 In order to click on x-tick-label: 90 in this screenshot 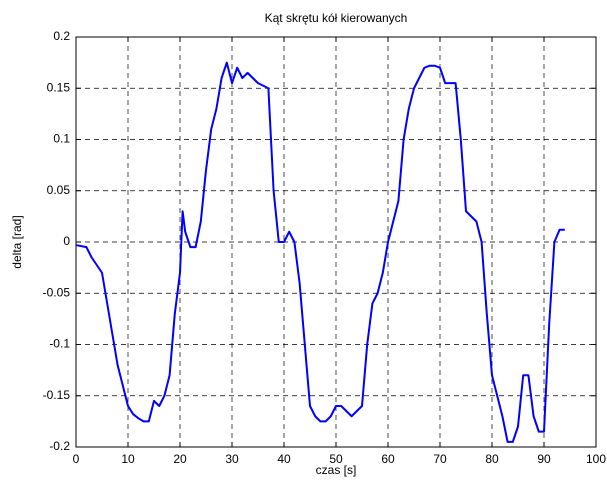, I will do `click(544, 459)`.